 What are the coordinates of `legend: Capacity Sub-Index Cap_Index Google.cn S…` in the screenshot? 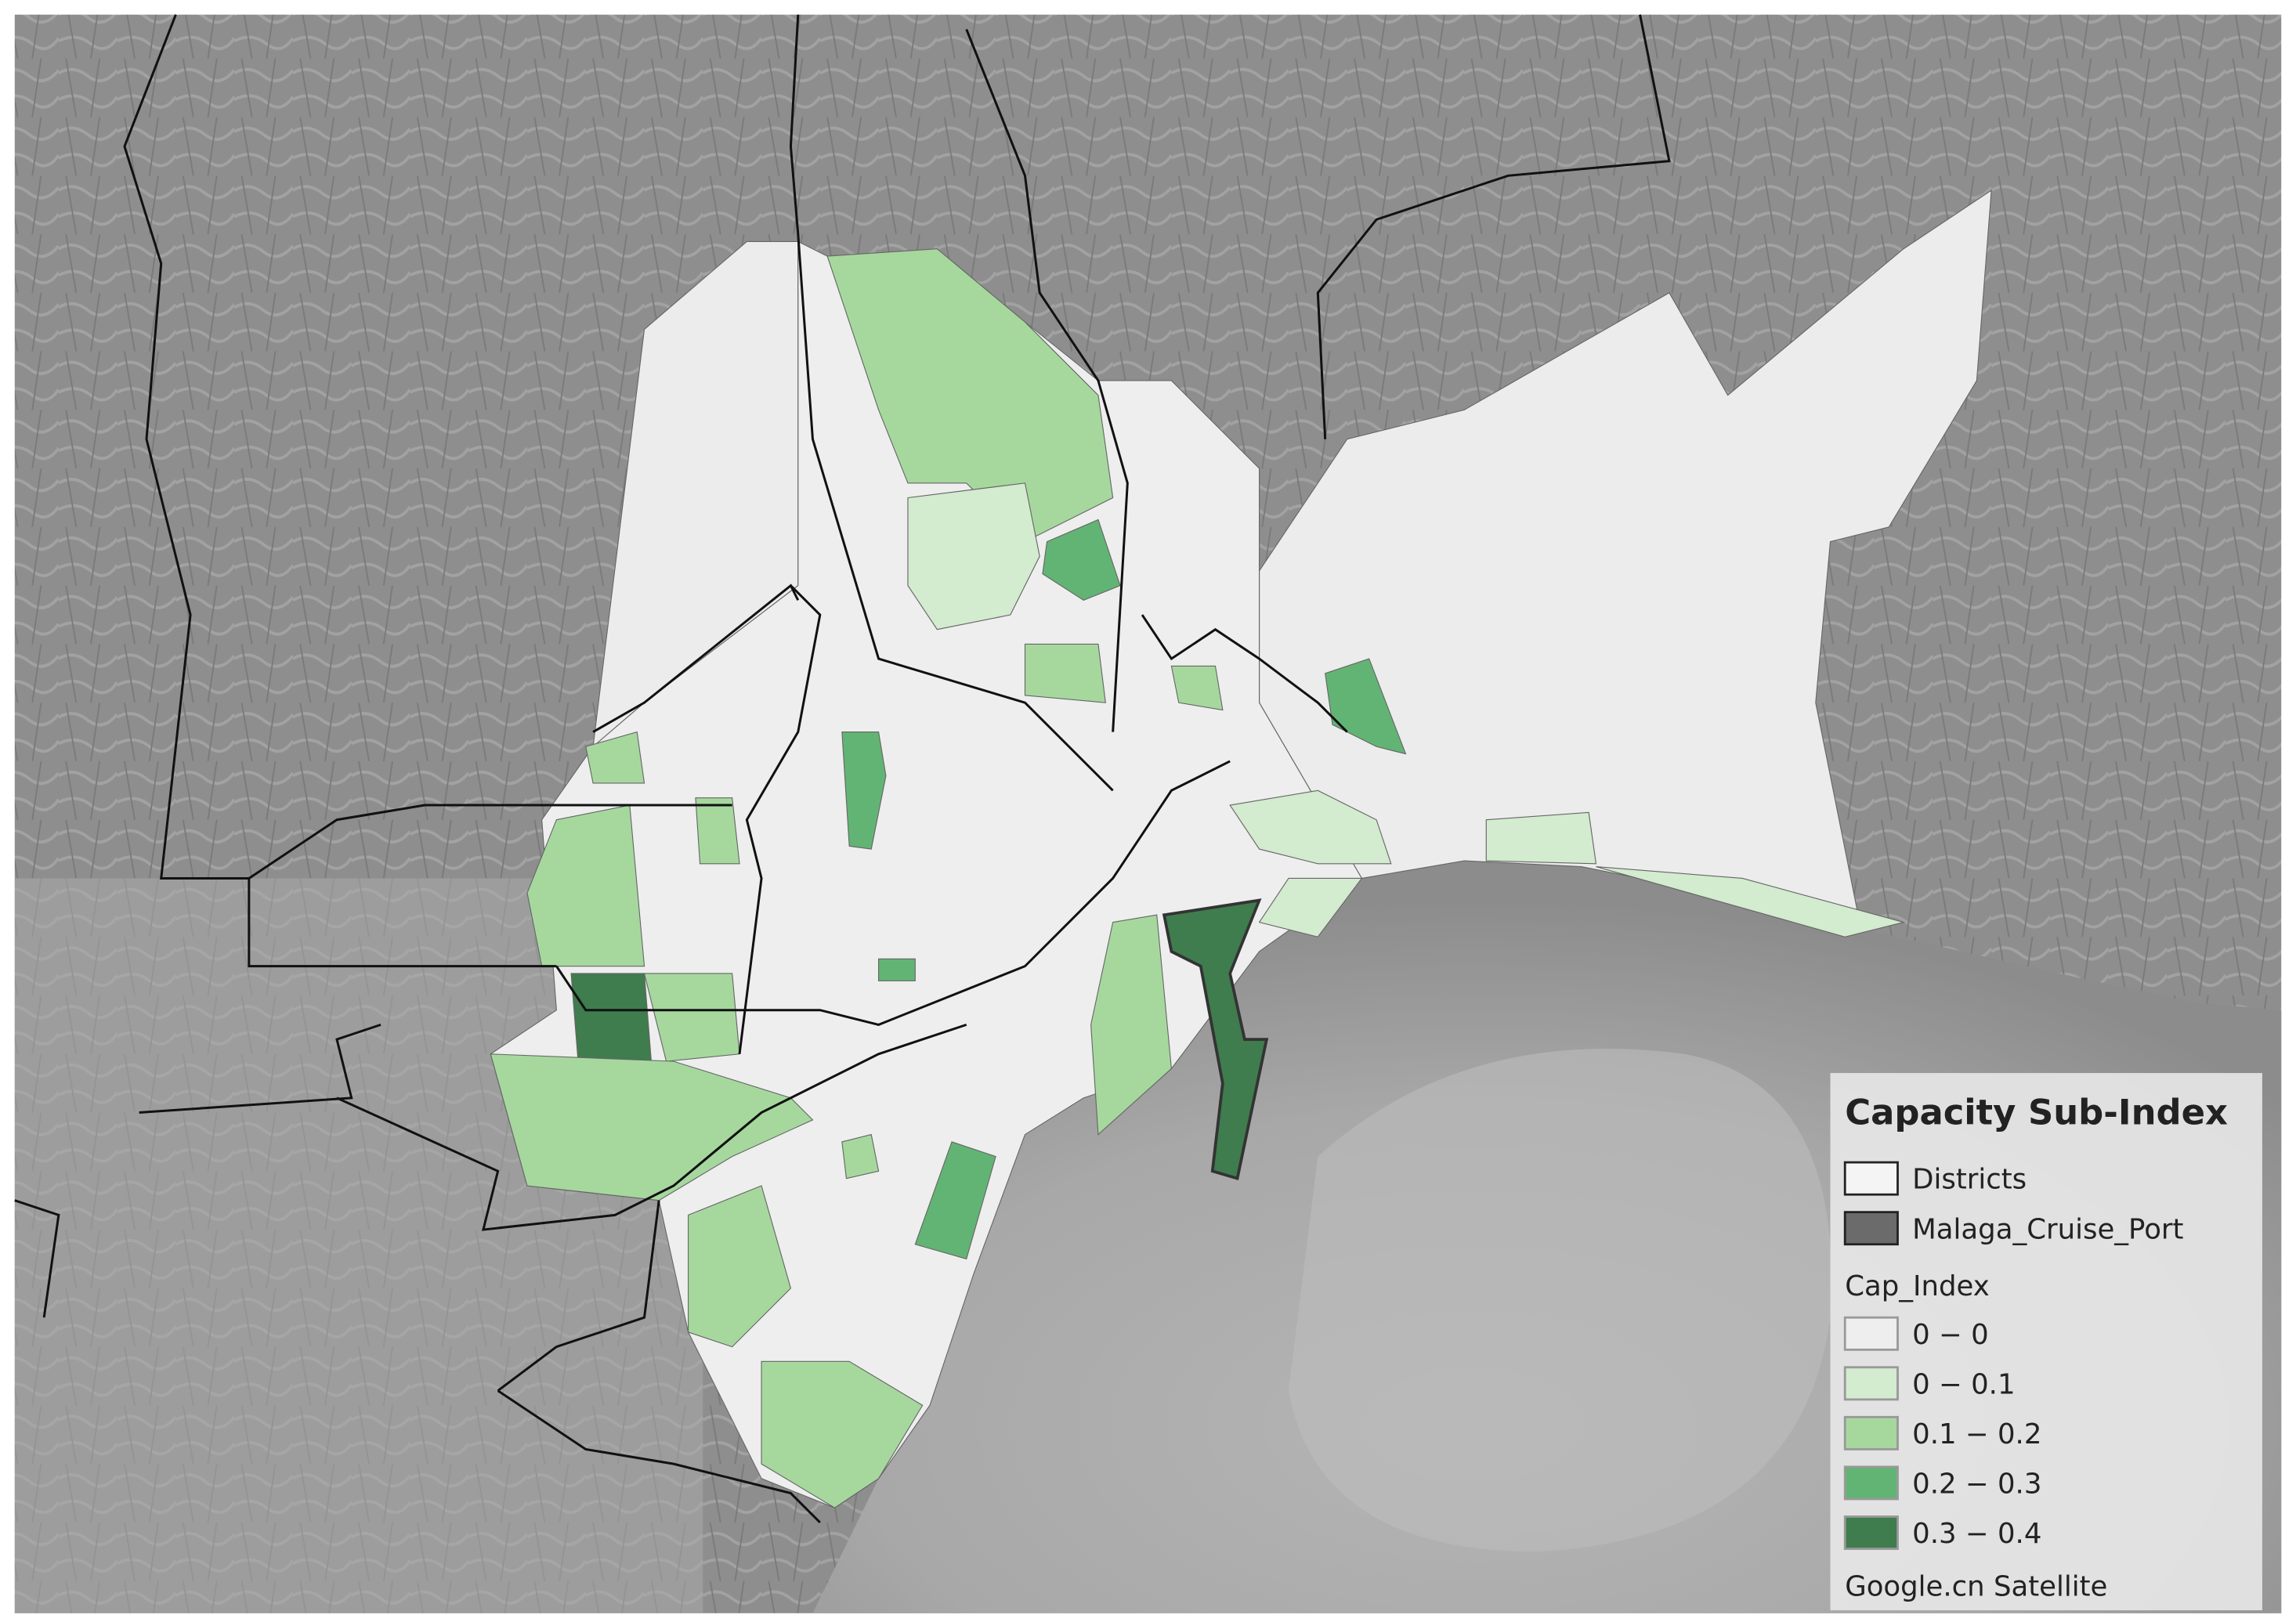 It's located at (2046, 1342).